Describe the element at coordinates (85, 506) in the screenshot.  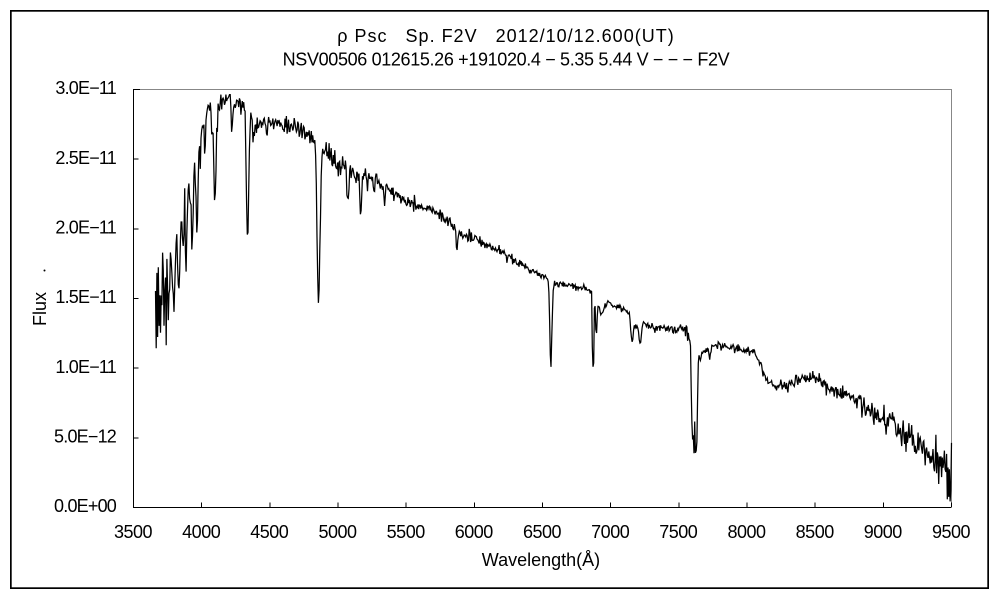
I see `svg-text: 0.0E+00` at that location.